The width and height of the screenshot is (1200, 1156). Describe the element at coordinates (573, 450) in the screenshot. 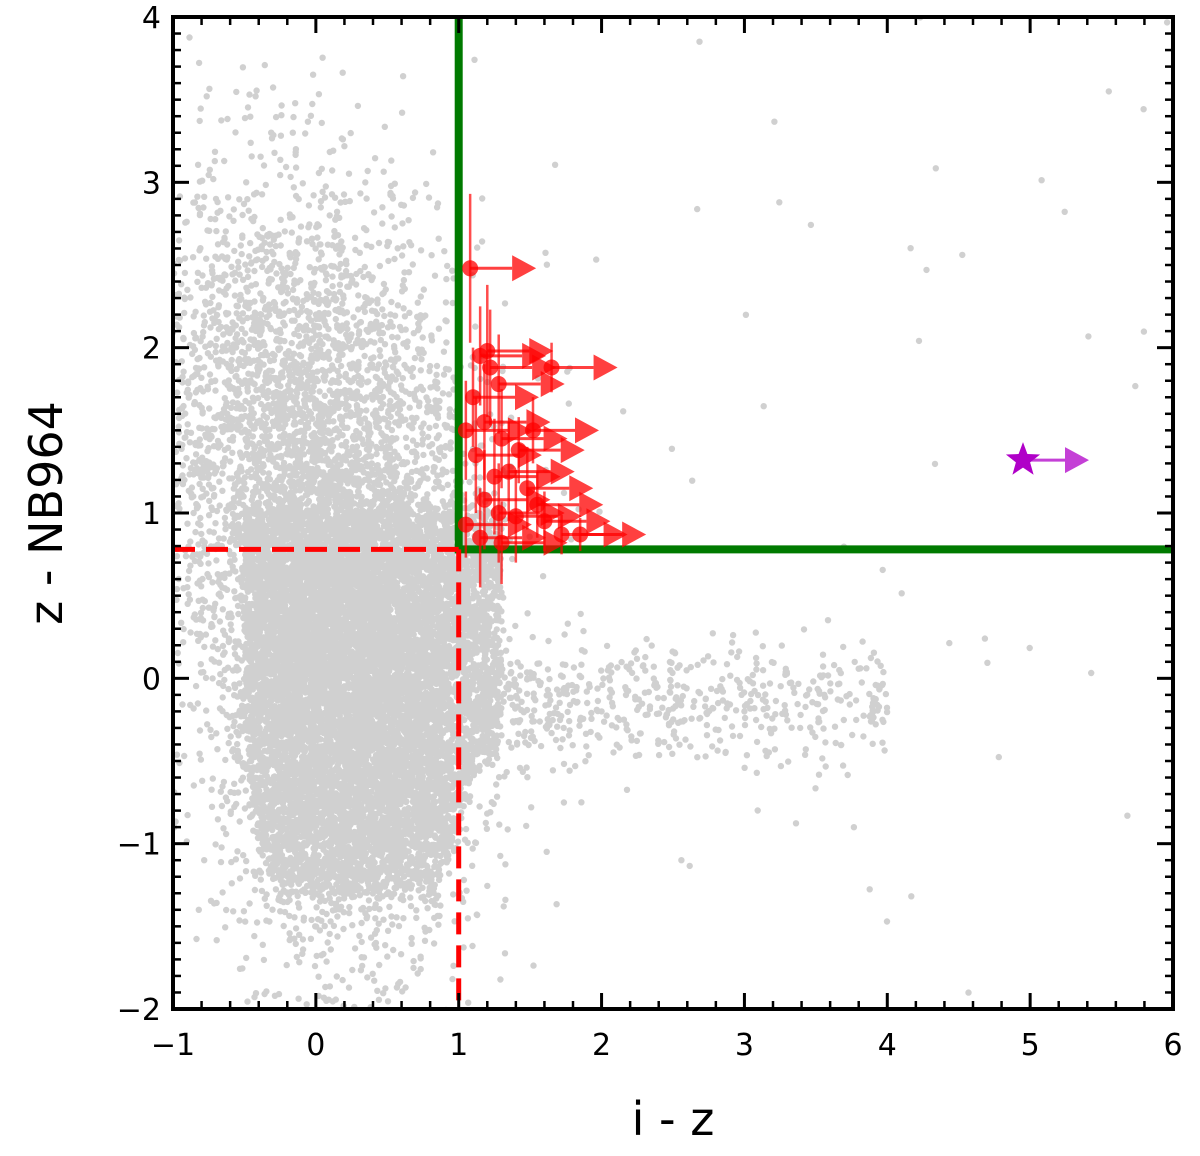

I see `series-0-point-10-arrow-head` at that location.